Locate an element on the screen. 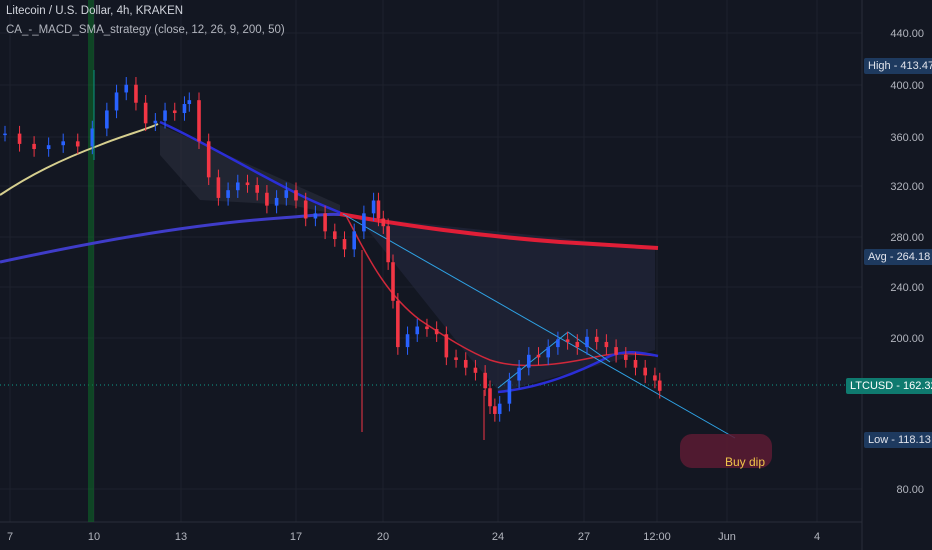  high-marker-value: 413.47 is located at coordinates (916, 66).